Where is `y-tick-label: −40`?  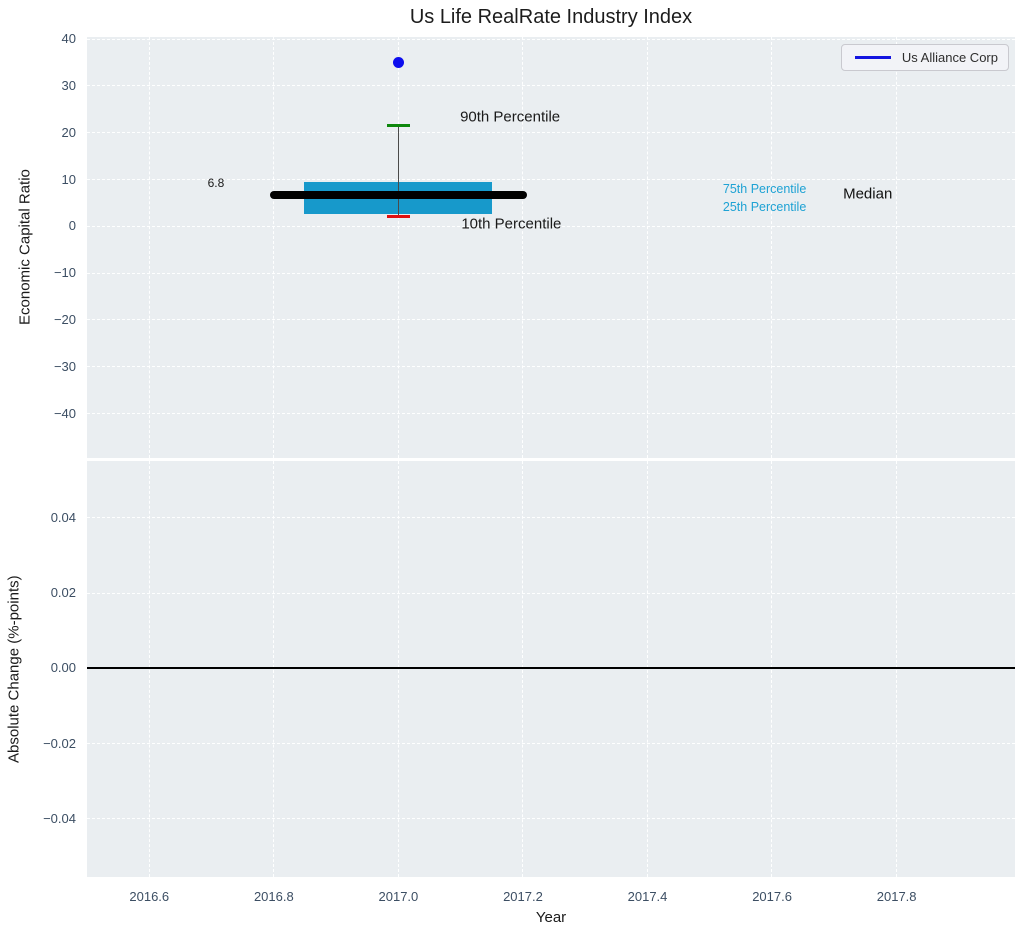
y-tick-label: −40 is located at coordinates (64, 413).